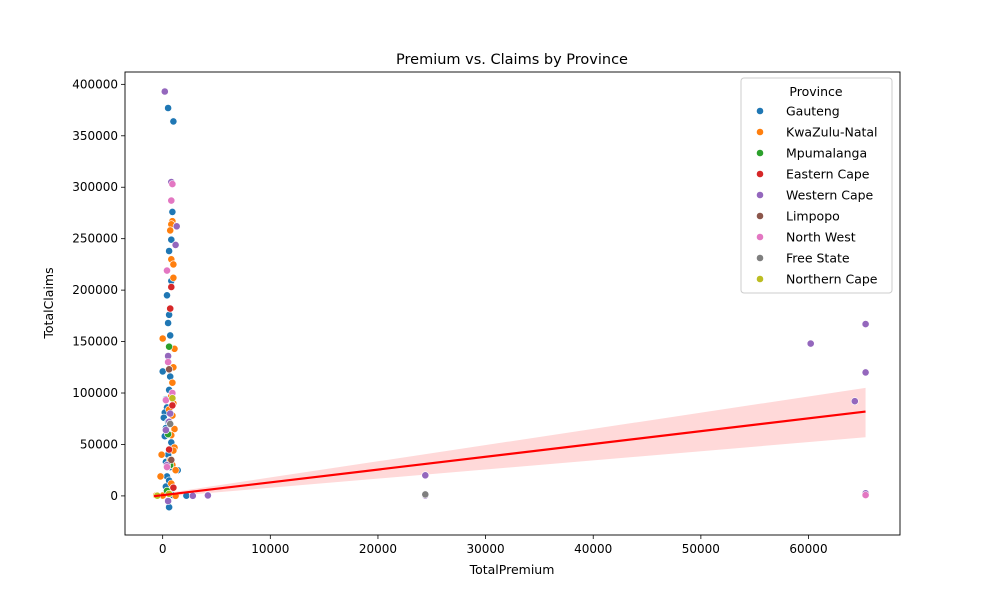 Image resolution: width=1000 pixels, height=600 pixels. What do you see at coordinates (95, 187) in the screenshot?
I see `y-tick-label: 300000` at bounding box center [95, 187].